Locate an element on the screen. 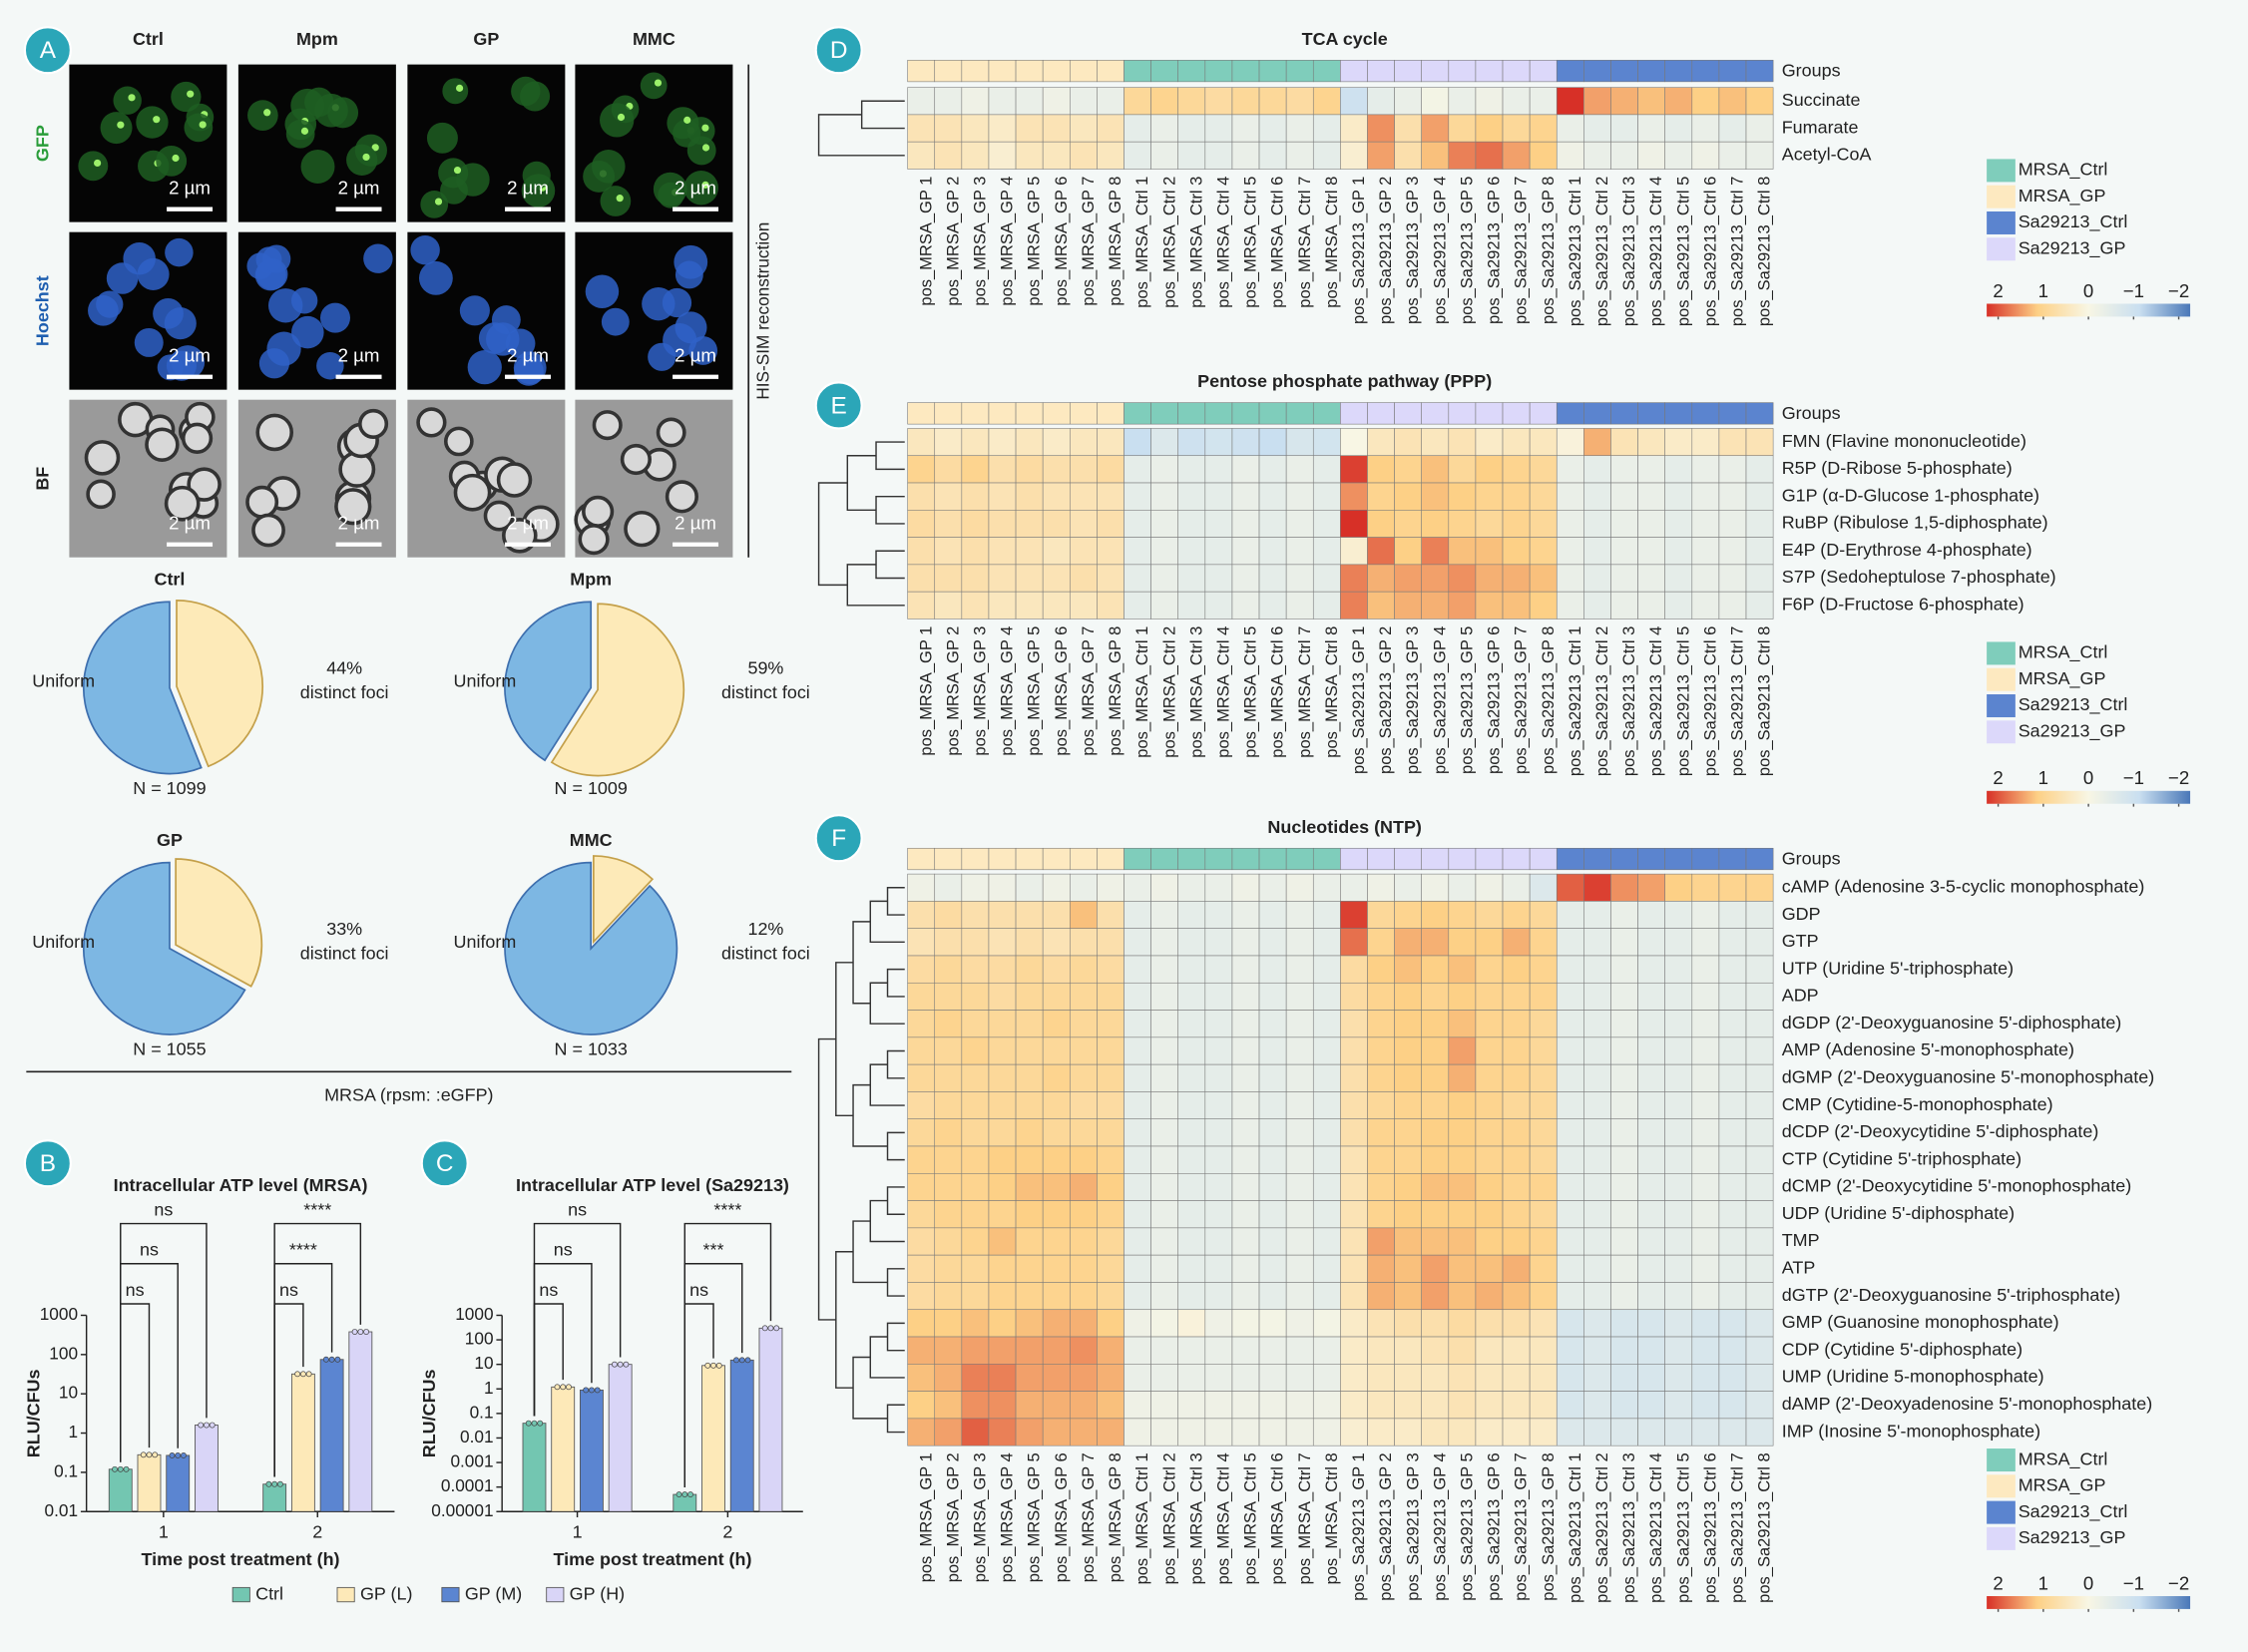 Image resolution: width=2248 pixels, height=1652 pixels. badge is located at coordinates (838, 838).